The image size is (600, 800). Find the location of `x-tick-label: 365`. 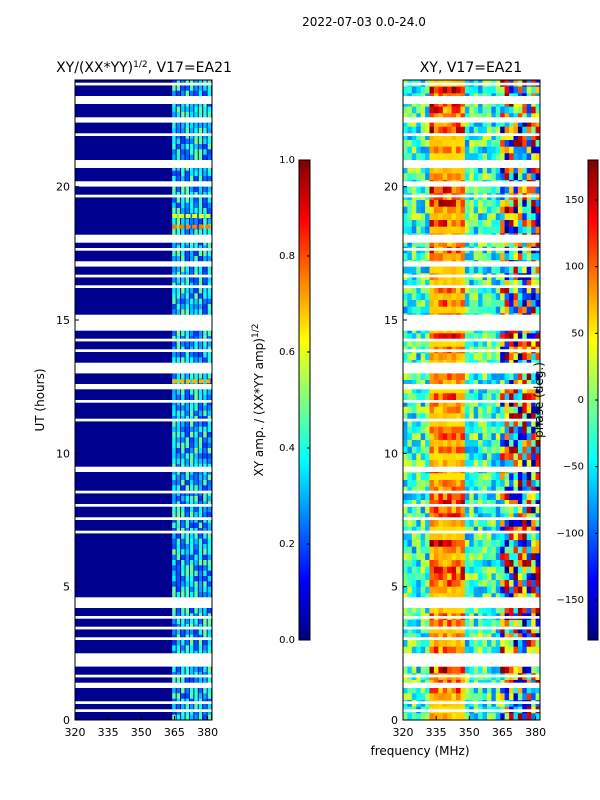

x-tick-label: 365 is located at coordinates (174, 732).